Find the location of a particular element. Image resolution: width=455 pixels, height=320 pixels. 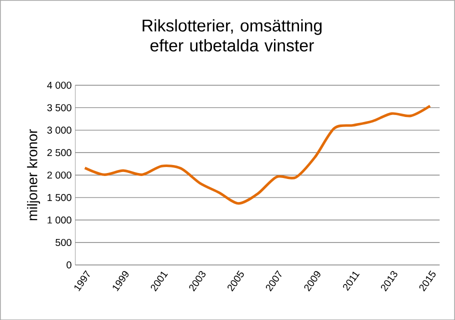

y-tick-label: 3 500 is located at coordinates (59, 108).